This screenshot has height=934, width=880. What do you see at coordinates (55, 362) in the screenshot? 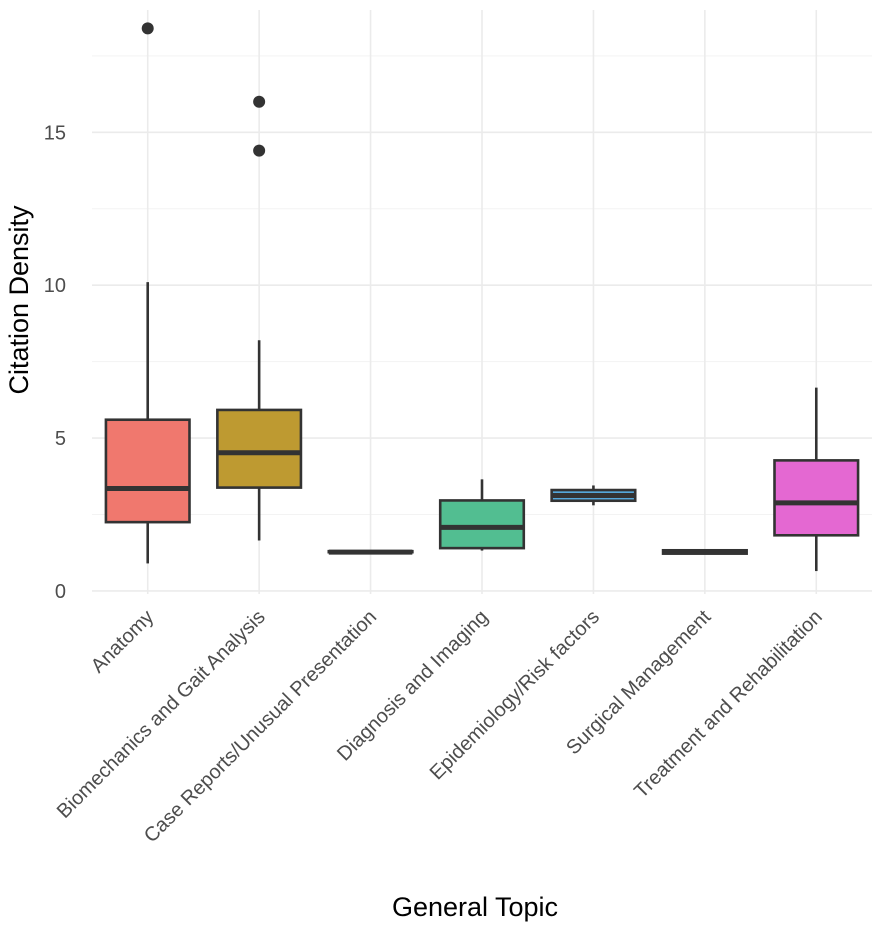
I see `y-axis-ticks: 0 5 10 15` at bounding box center [55, 362].